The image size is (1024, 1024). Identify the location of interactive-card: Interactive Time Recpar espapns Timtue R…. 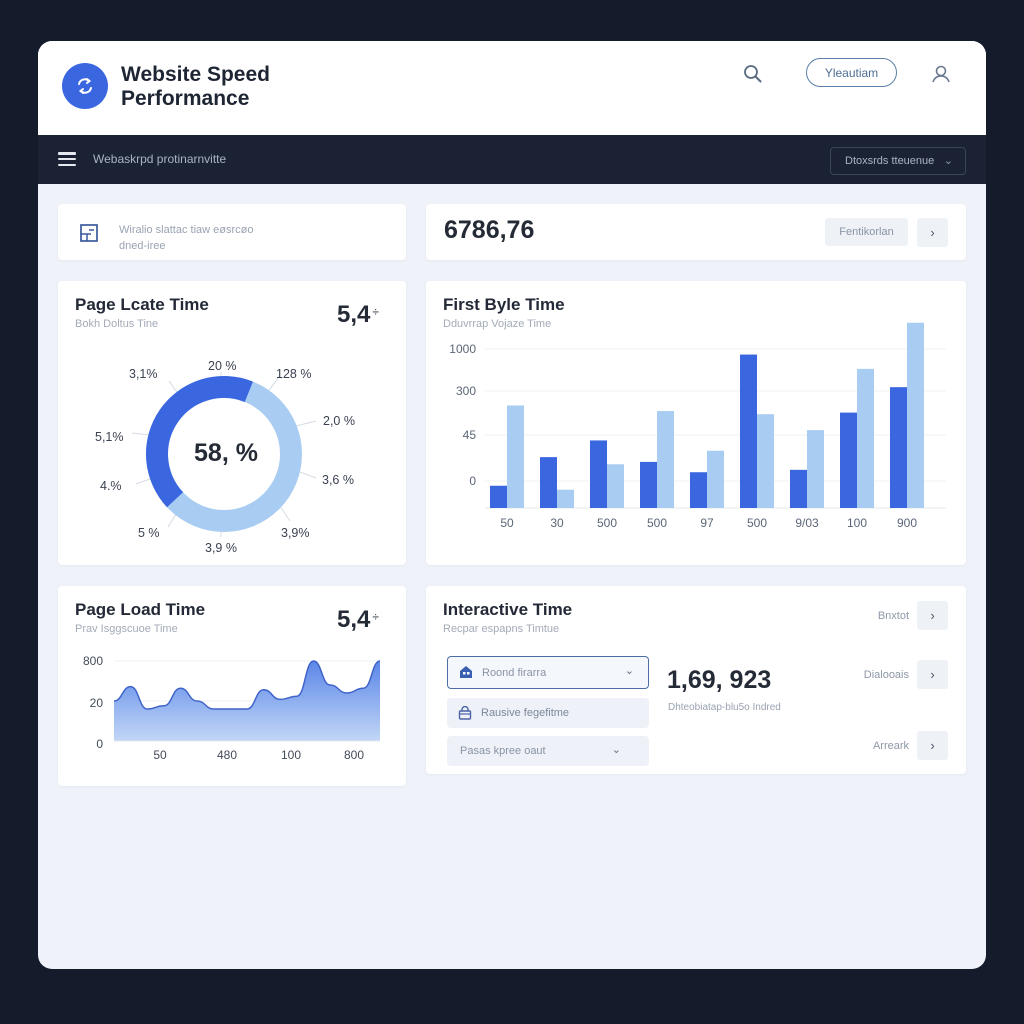
(696, 680).